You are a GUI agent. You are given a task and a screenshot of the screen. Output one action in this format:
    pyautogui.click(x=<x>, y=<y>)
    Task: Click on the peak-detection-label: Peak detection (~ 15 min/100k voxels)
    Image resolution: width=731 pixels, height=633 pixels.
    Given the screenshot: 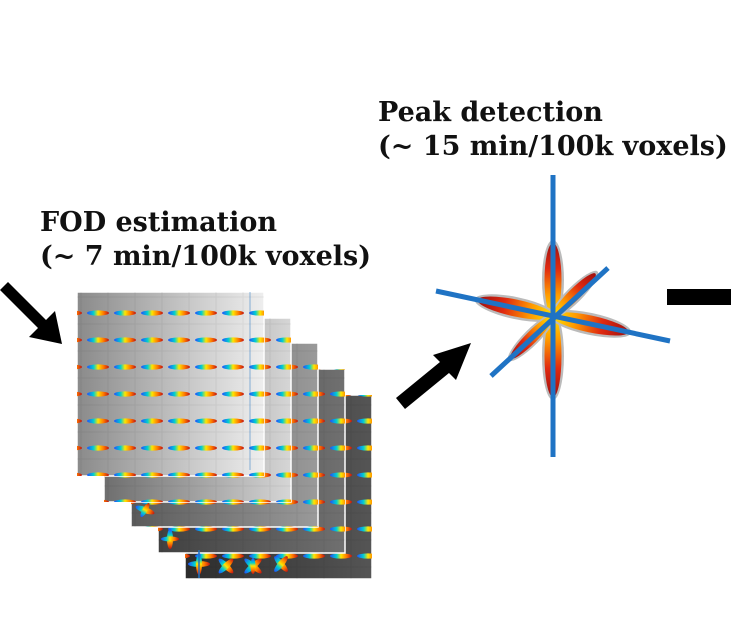 What is the action you would take?
    pyautogui.click(x=553, y=130)
    